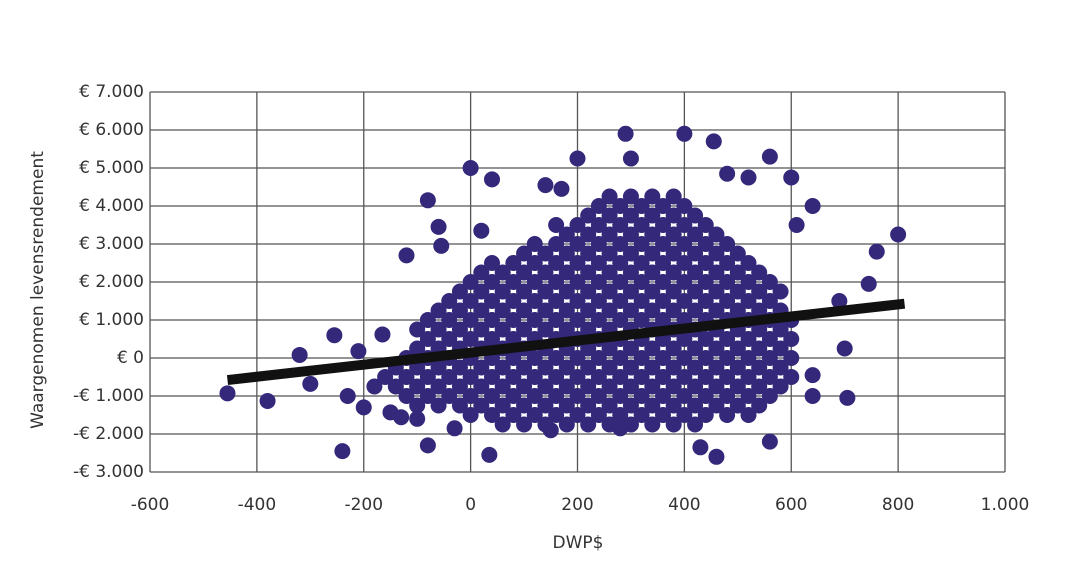 This screenshot has width=1080, height=579. What do you see at coordinates (108, 434) in the screenshot?
I see `y-tick-label: -€ 2.000` at bounding box center [108, 434].